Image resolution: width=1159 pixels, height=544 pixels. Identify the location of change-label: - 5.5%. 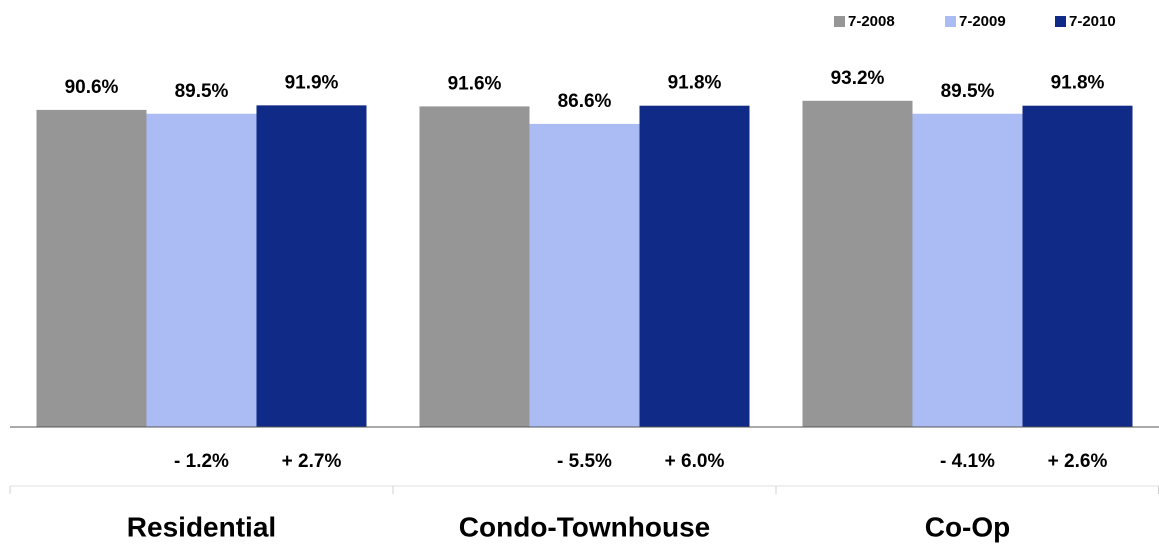
(584, 461).